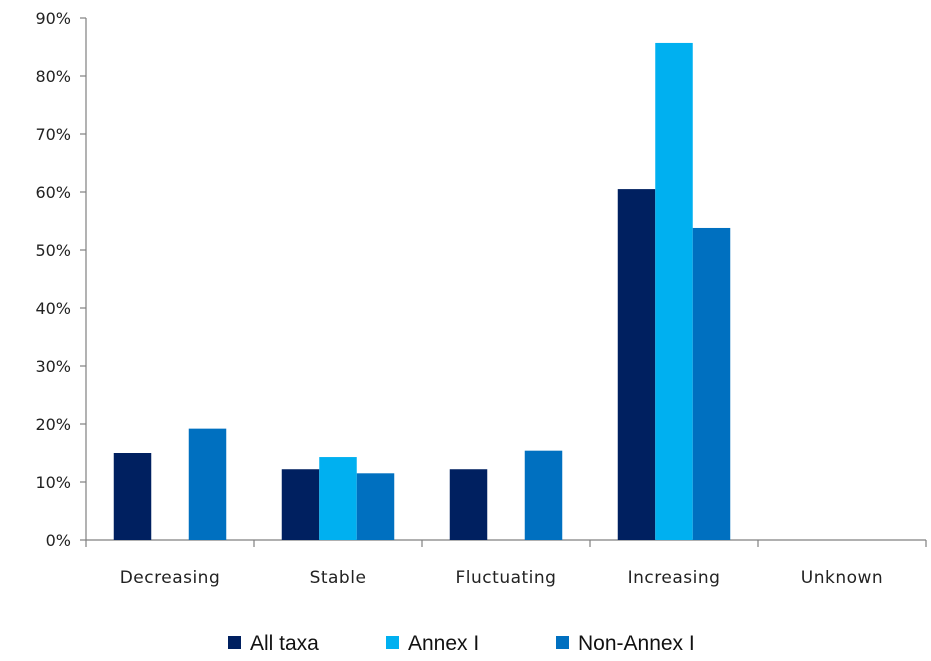 The width and height of the screenshot is (931, 661). I want to click on y-tick-label: 60%, so click(53, 192).